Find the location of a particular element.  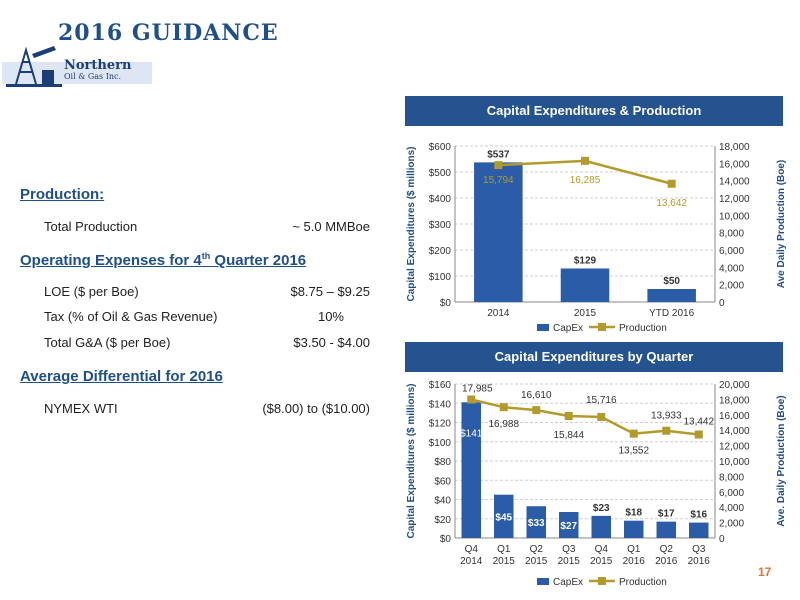

tax-row: Tax (% of Oil & Gas Revenue) 10% is located at coordinates (207, 316).